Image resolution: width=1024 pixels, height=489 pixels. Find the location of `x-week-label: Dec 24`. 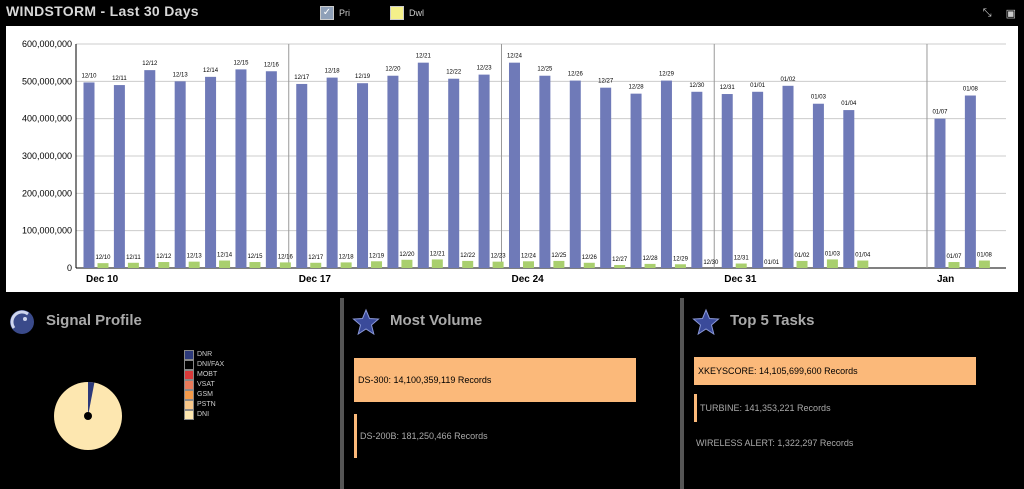

x-week-label: Dec 24 is located at coordinates (527, 279).